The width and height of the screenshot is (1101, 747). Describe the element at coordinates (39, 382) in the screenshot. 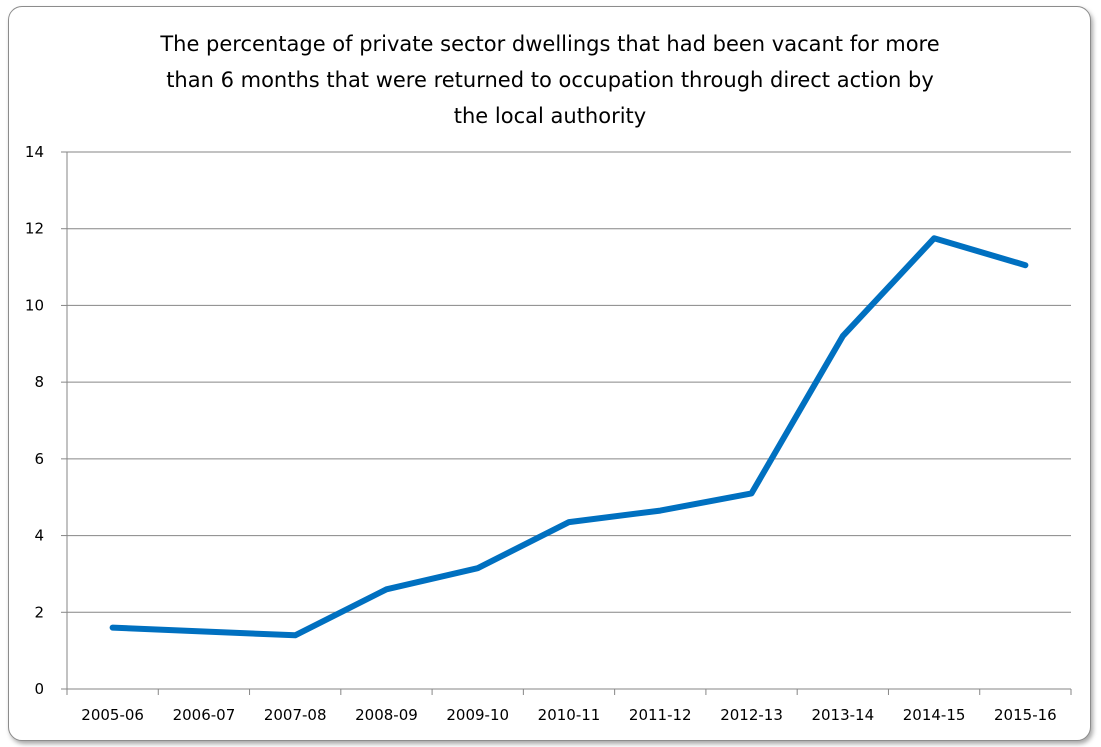

I see `y-tick-label: 8` at that location.